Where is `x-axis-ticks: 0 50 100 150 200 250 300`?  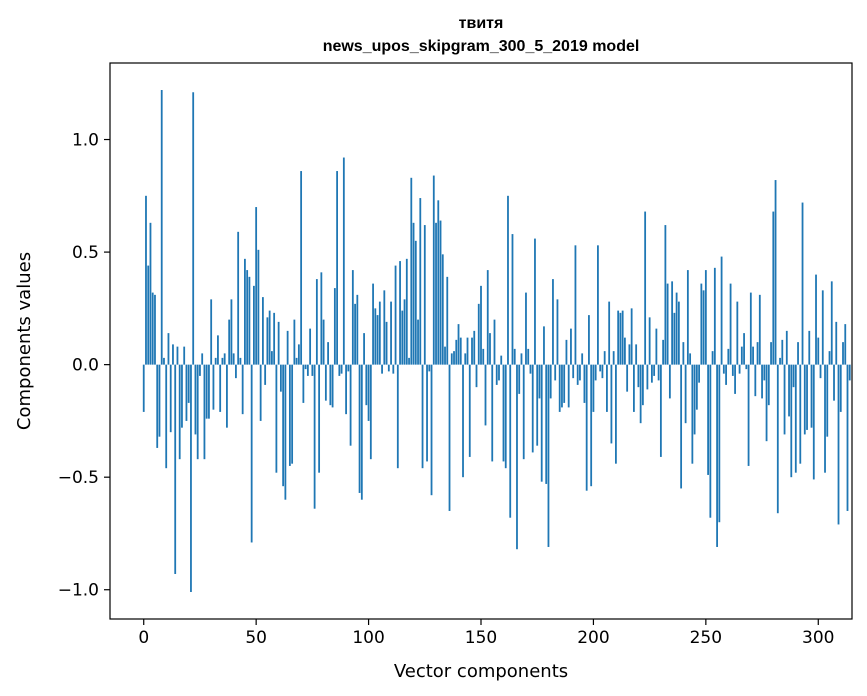 x-axis-ticks: 0 50 100 150 200 250 300 is located at coordinates (486, 633).